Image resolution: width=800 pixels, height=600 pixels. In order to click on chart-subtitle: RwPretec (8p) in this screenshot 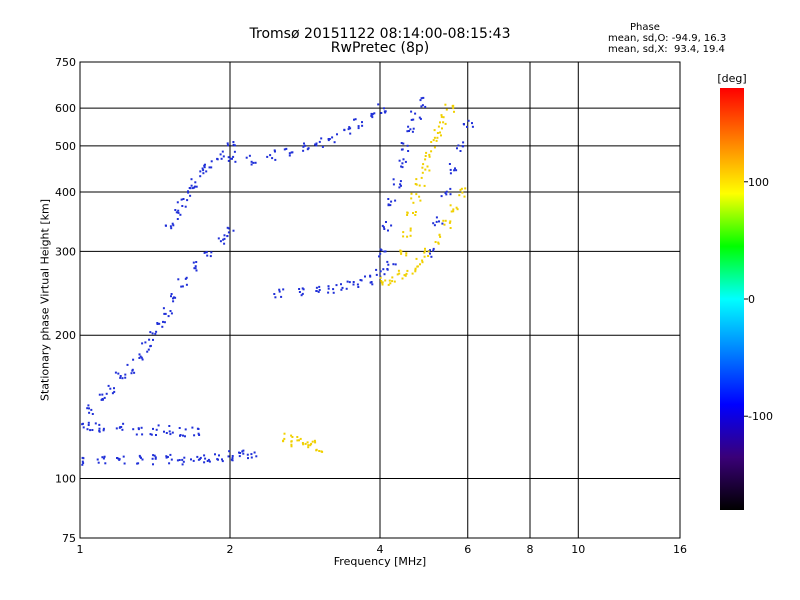, I will do `click(380, 48)`.